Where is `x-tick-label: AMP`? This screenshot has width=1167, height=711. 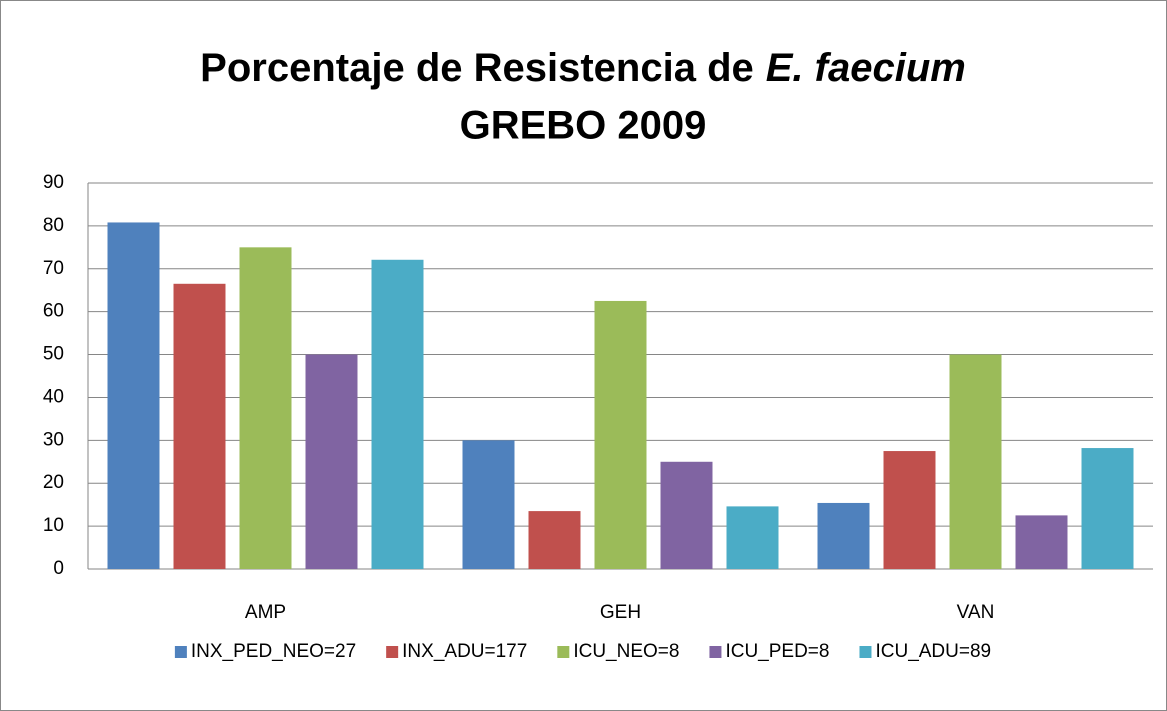 x-tick-label: AMP is located at coordinates (265, 612).